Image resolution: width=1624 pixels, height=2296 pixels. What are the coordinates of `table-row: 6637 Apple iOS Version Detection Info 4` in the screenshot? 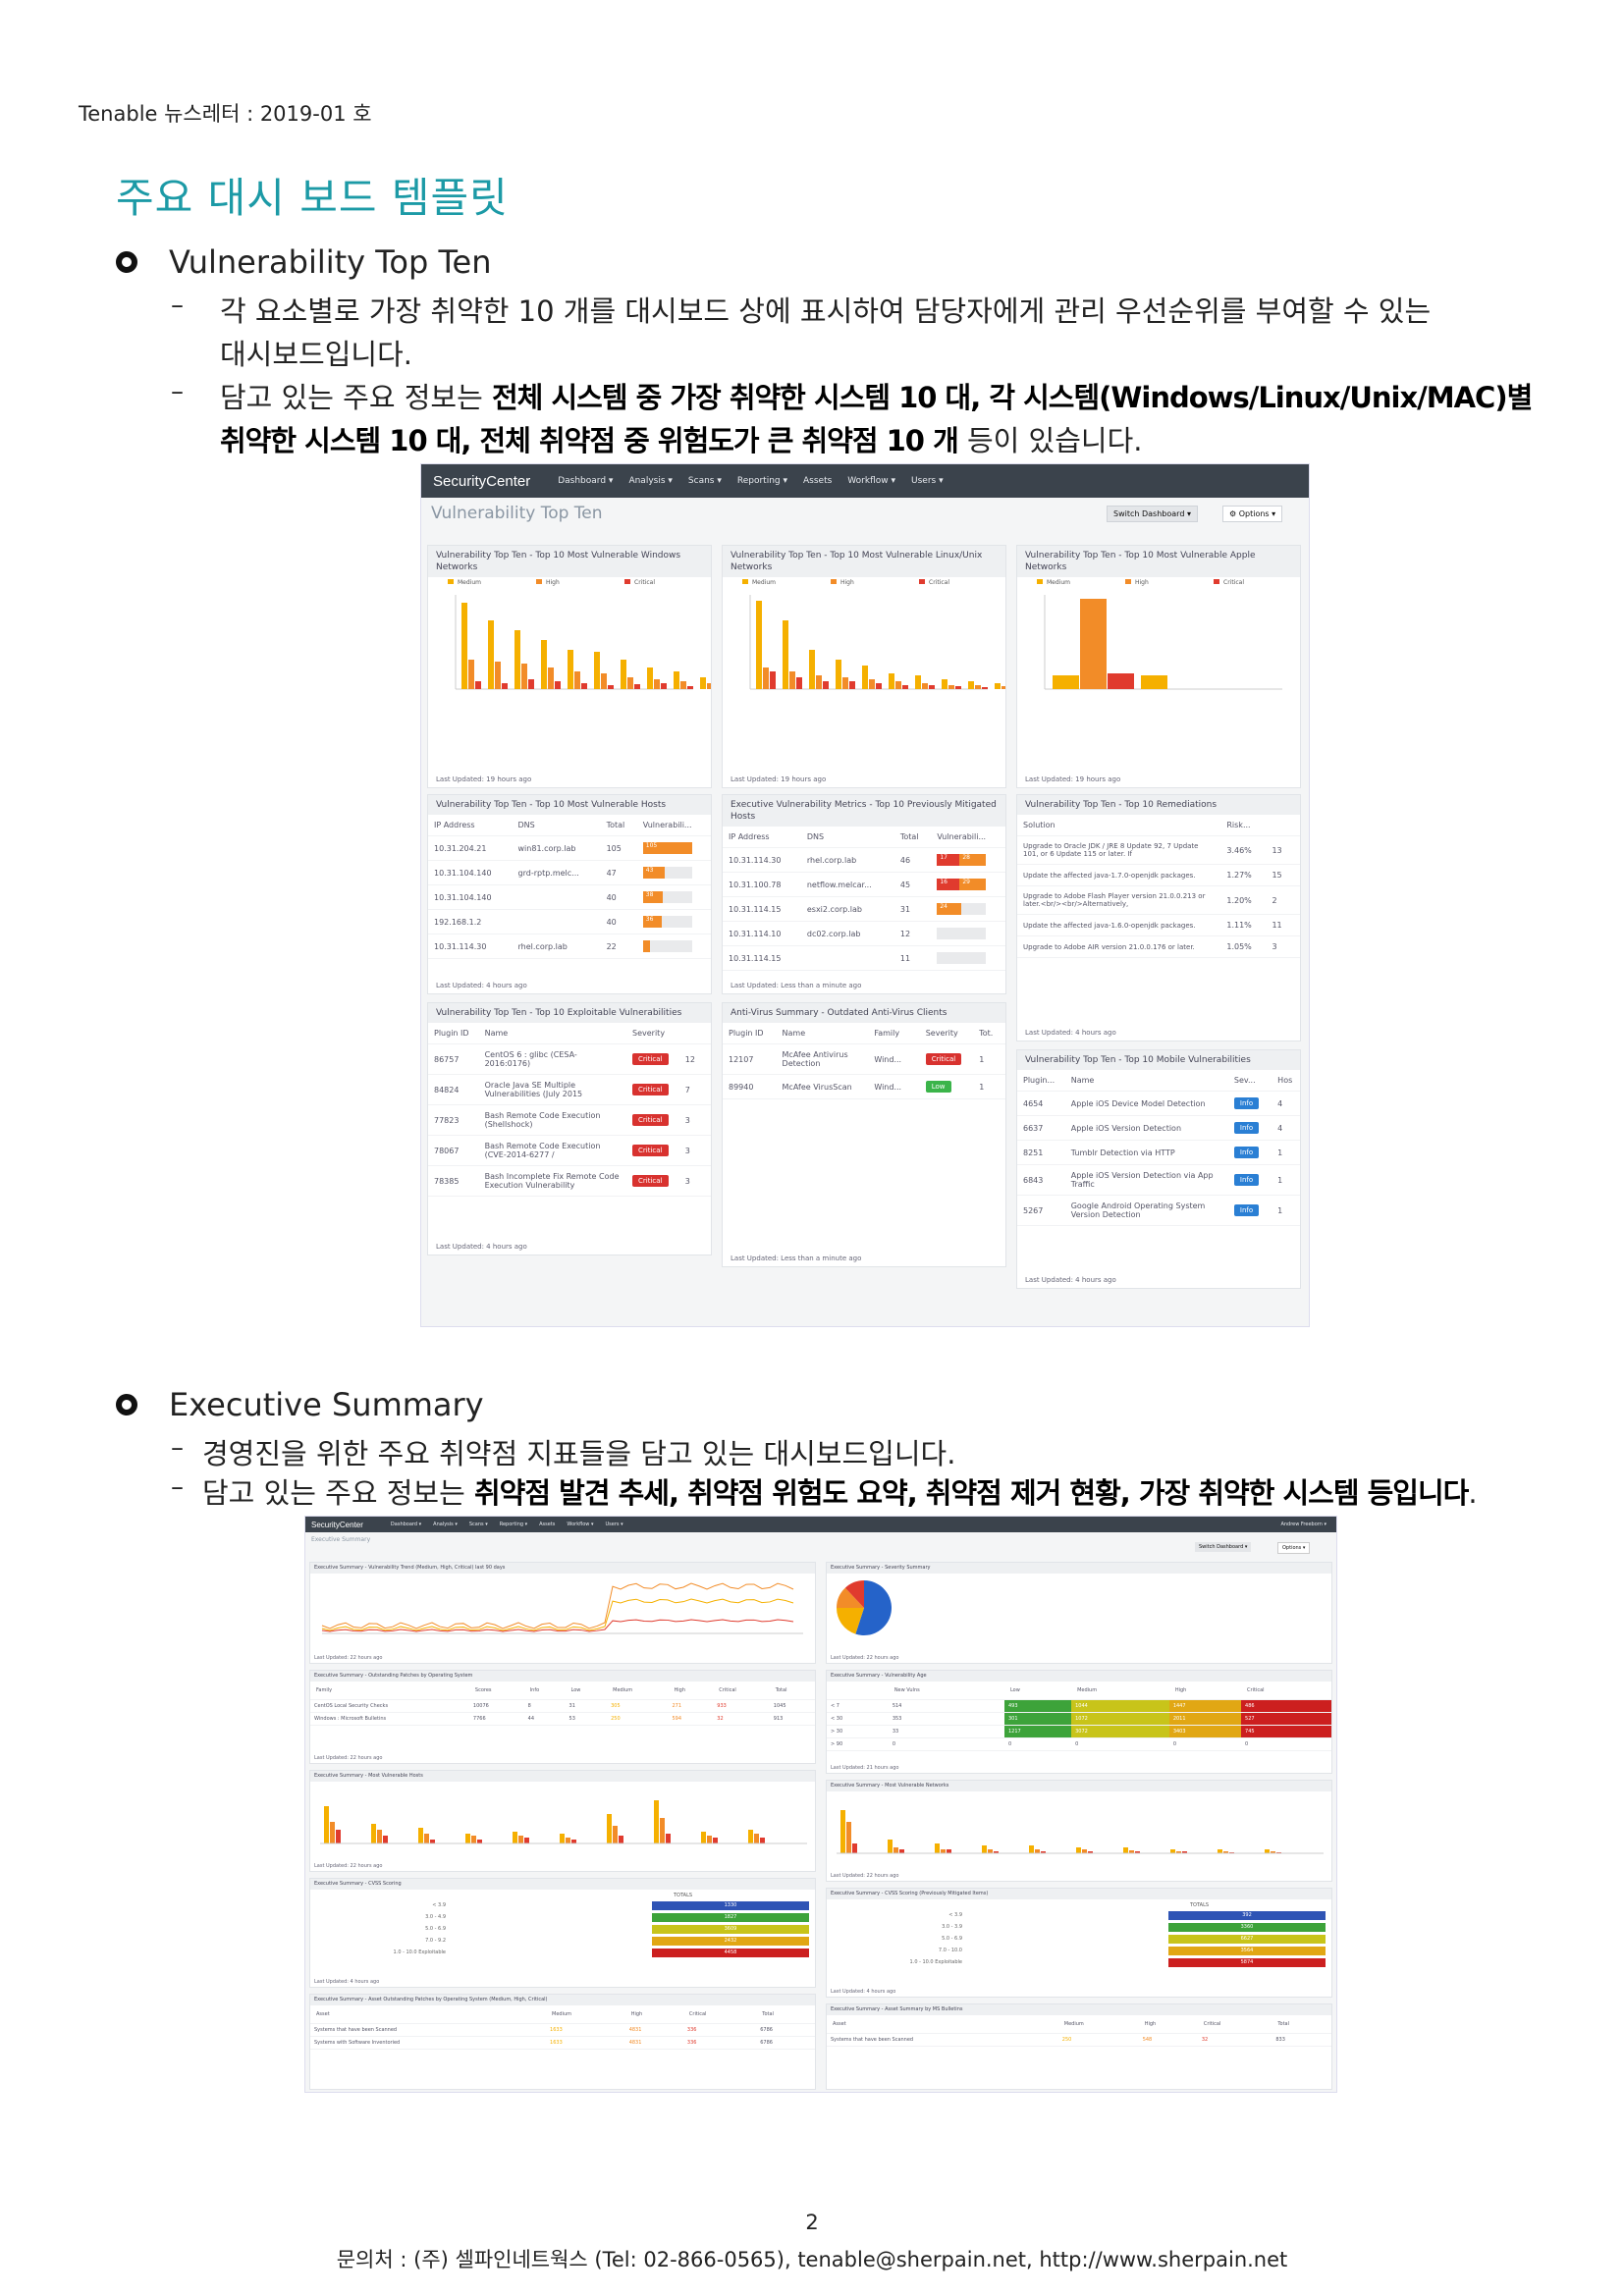 It's located at (1158, 1128).